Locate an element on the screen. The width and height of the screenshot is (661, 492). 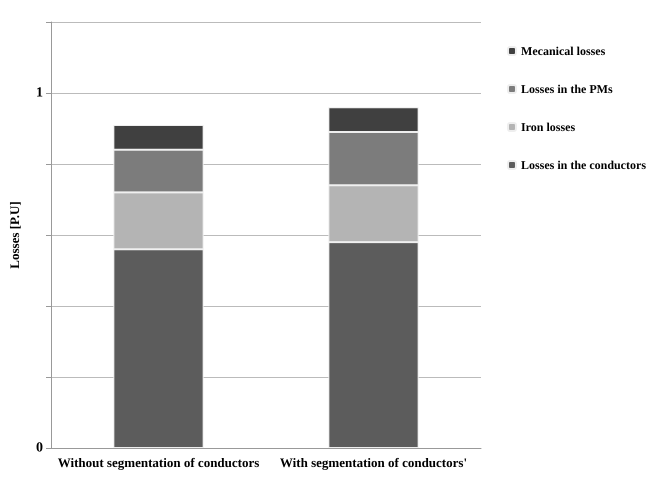
legend-label: Losses in the conductors is located at coordinates (583, 165).